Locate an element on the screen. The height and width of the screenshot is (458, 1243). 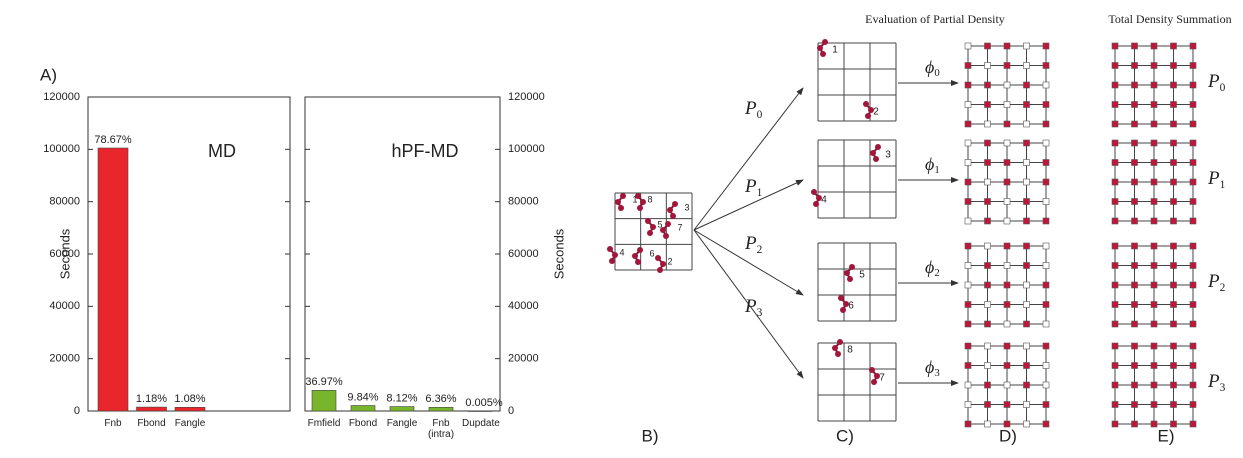
arrow is located at coordinates (748, 205).